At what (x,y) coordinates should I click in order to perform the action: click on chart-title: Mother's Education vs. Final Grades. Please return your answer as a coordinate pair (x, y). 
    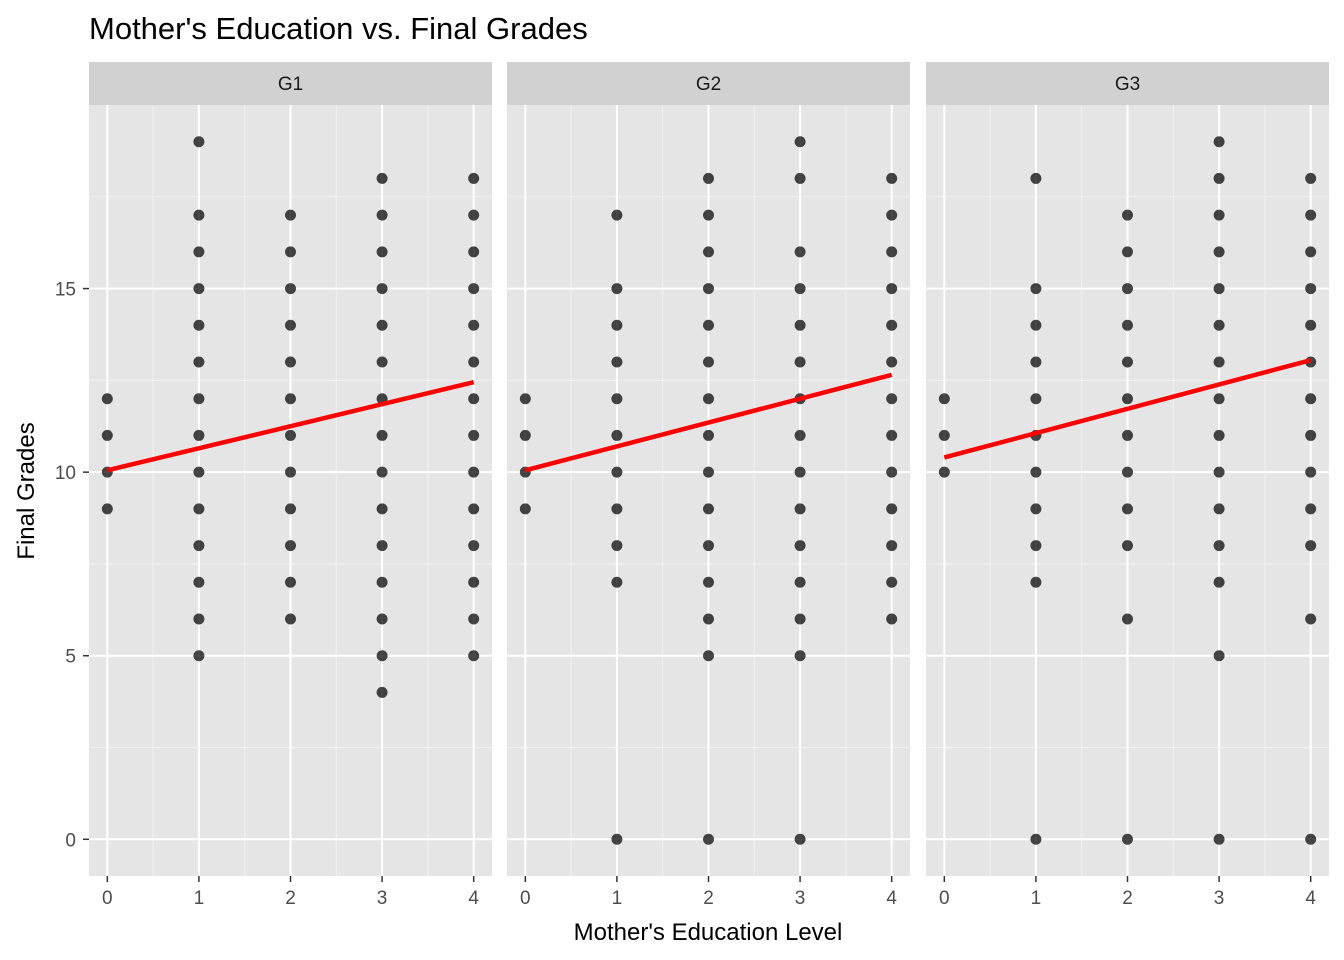
    Looking at the image, I should click on (338, 28).